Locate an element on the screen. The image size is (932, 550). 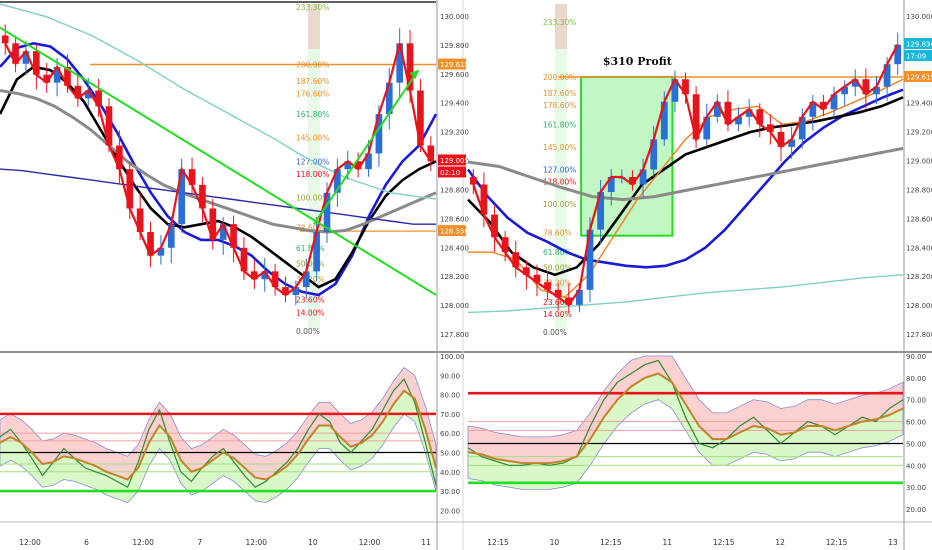
right-oscillator-oscillator-slow-line is located at coordinates (685, 418).